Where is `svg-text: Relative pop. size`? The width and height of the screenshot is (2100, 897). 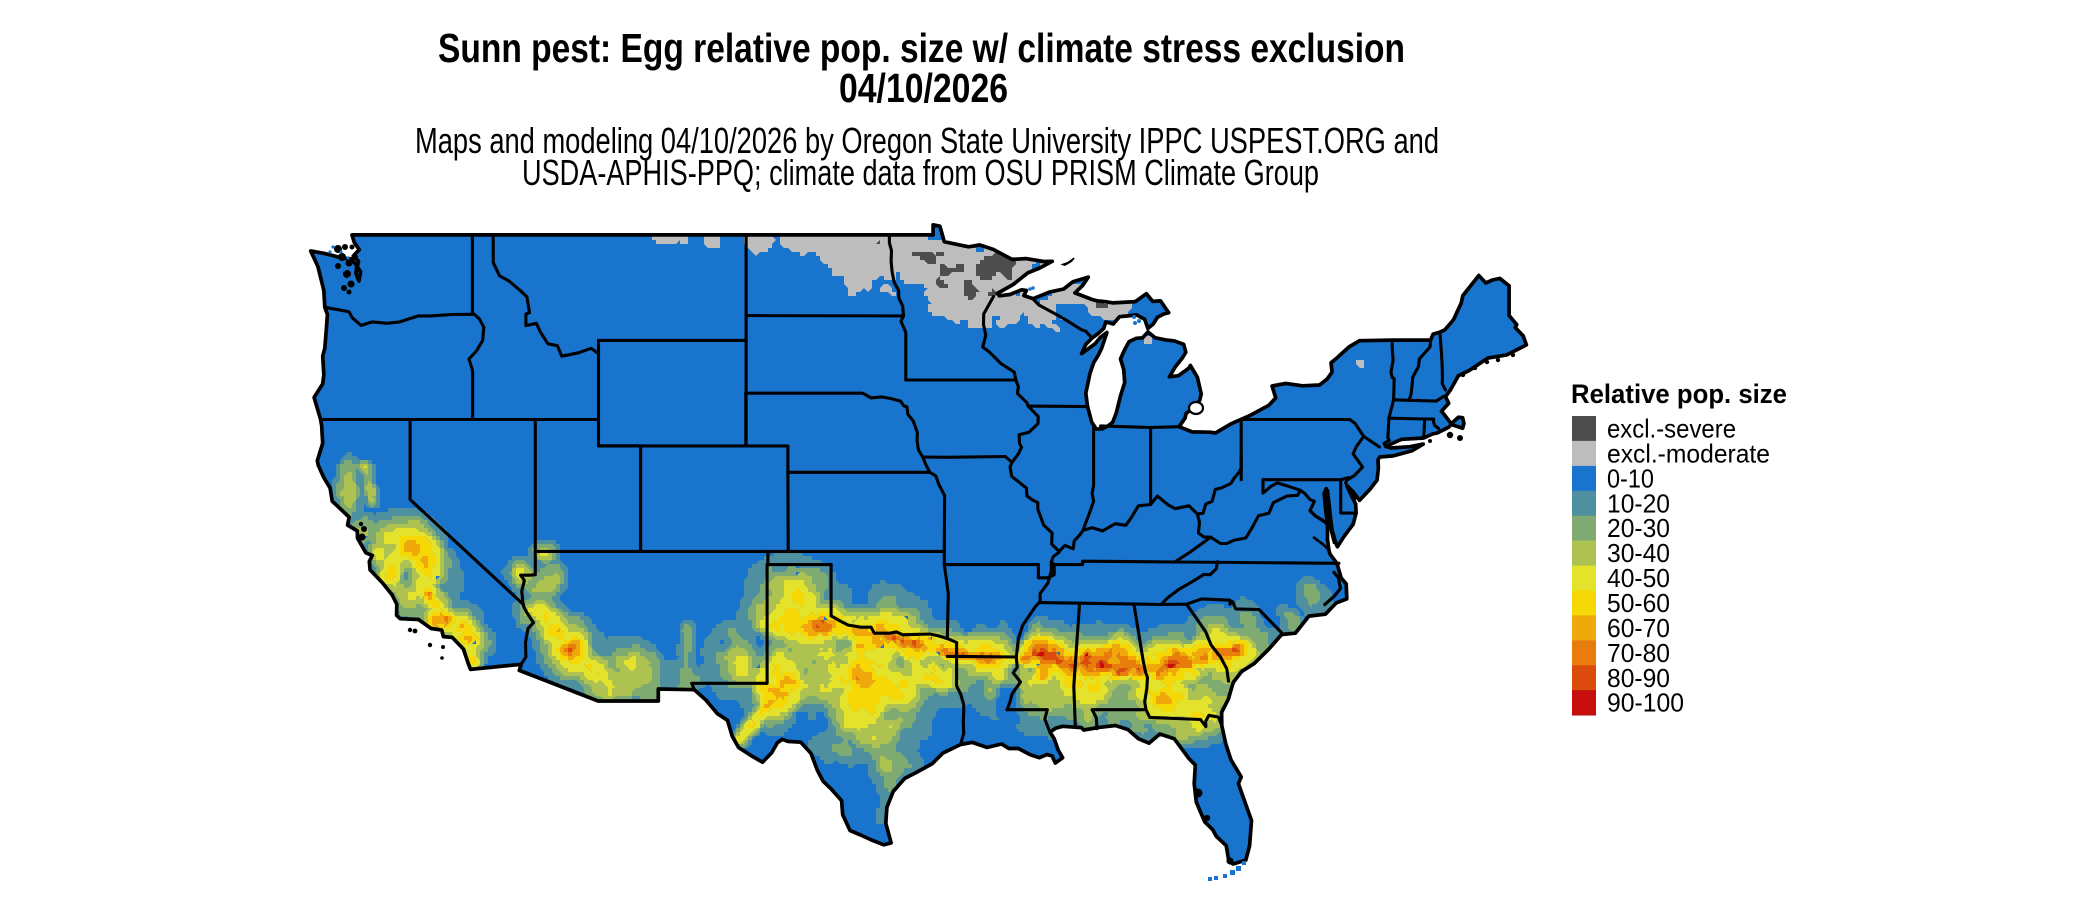
svg-text: Relative pop. size is located at coordinates (1679, 394).